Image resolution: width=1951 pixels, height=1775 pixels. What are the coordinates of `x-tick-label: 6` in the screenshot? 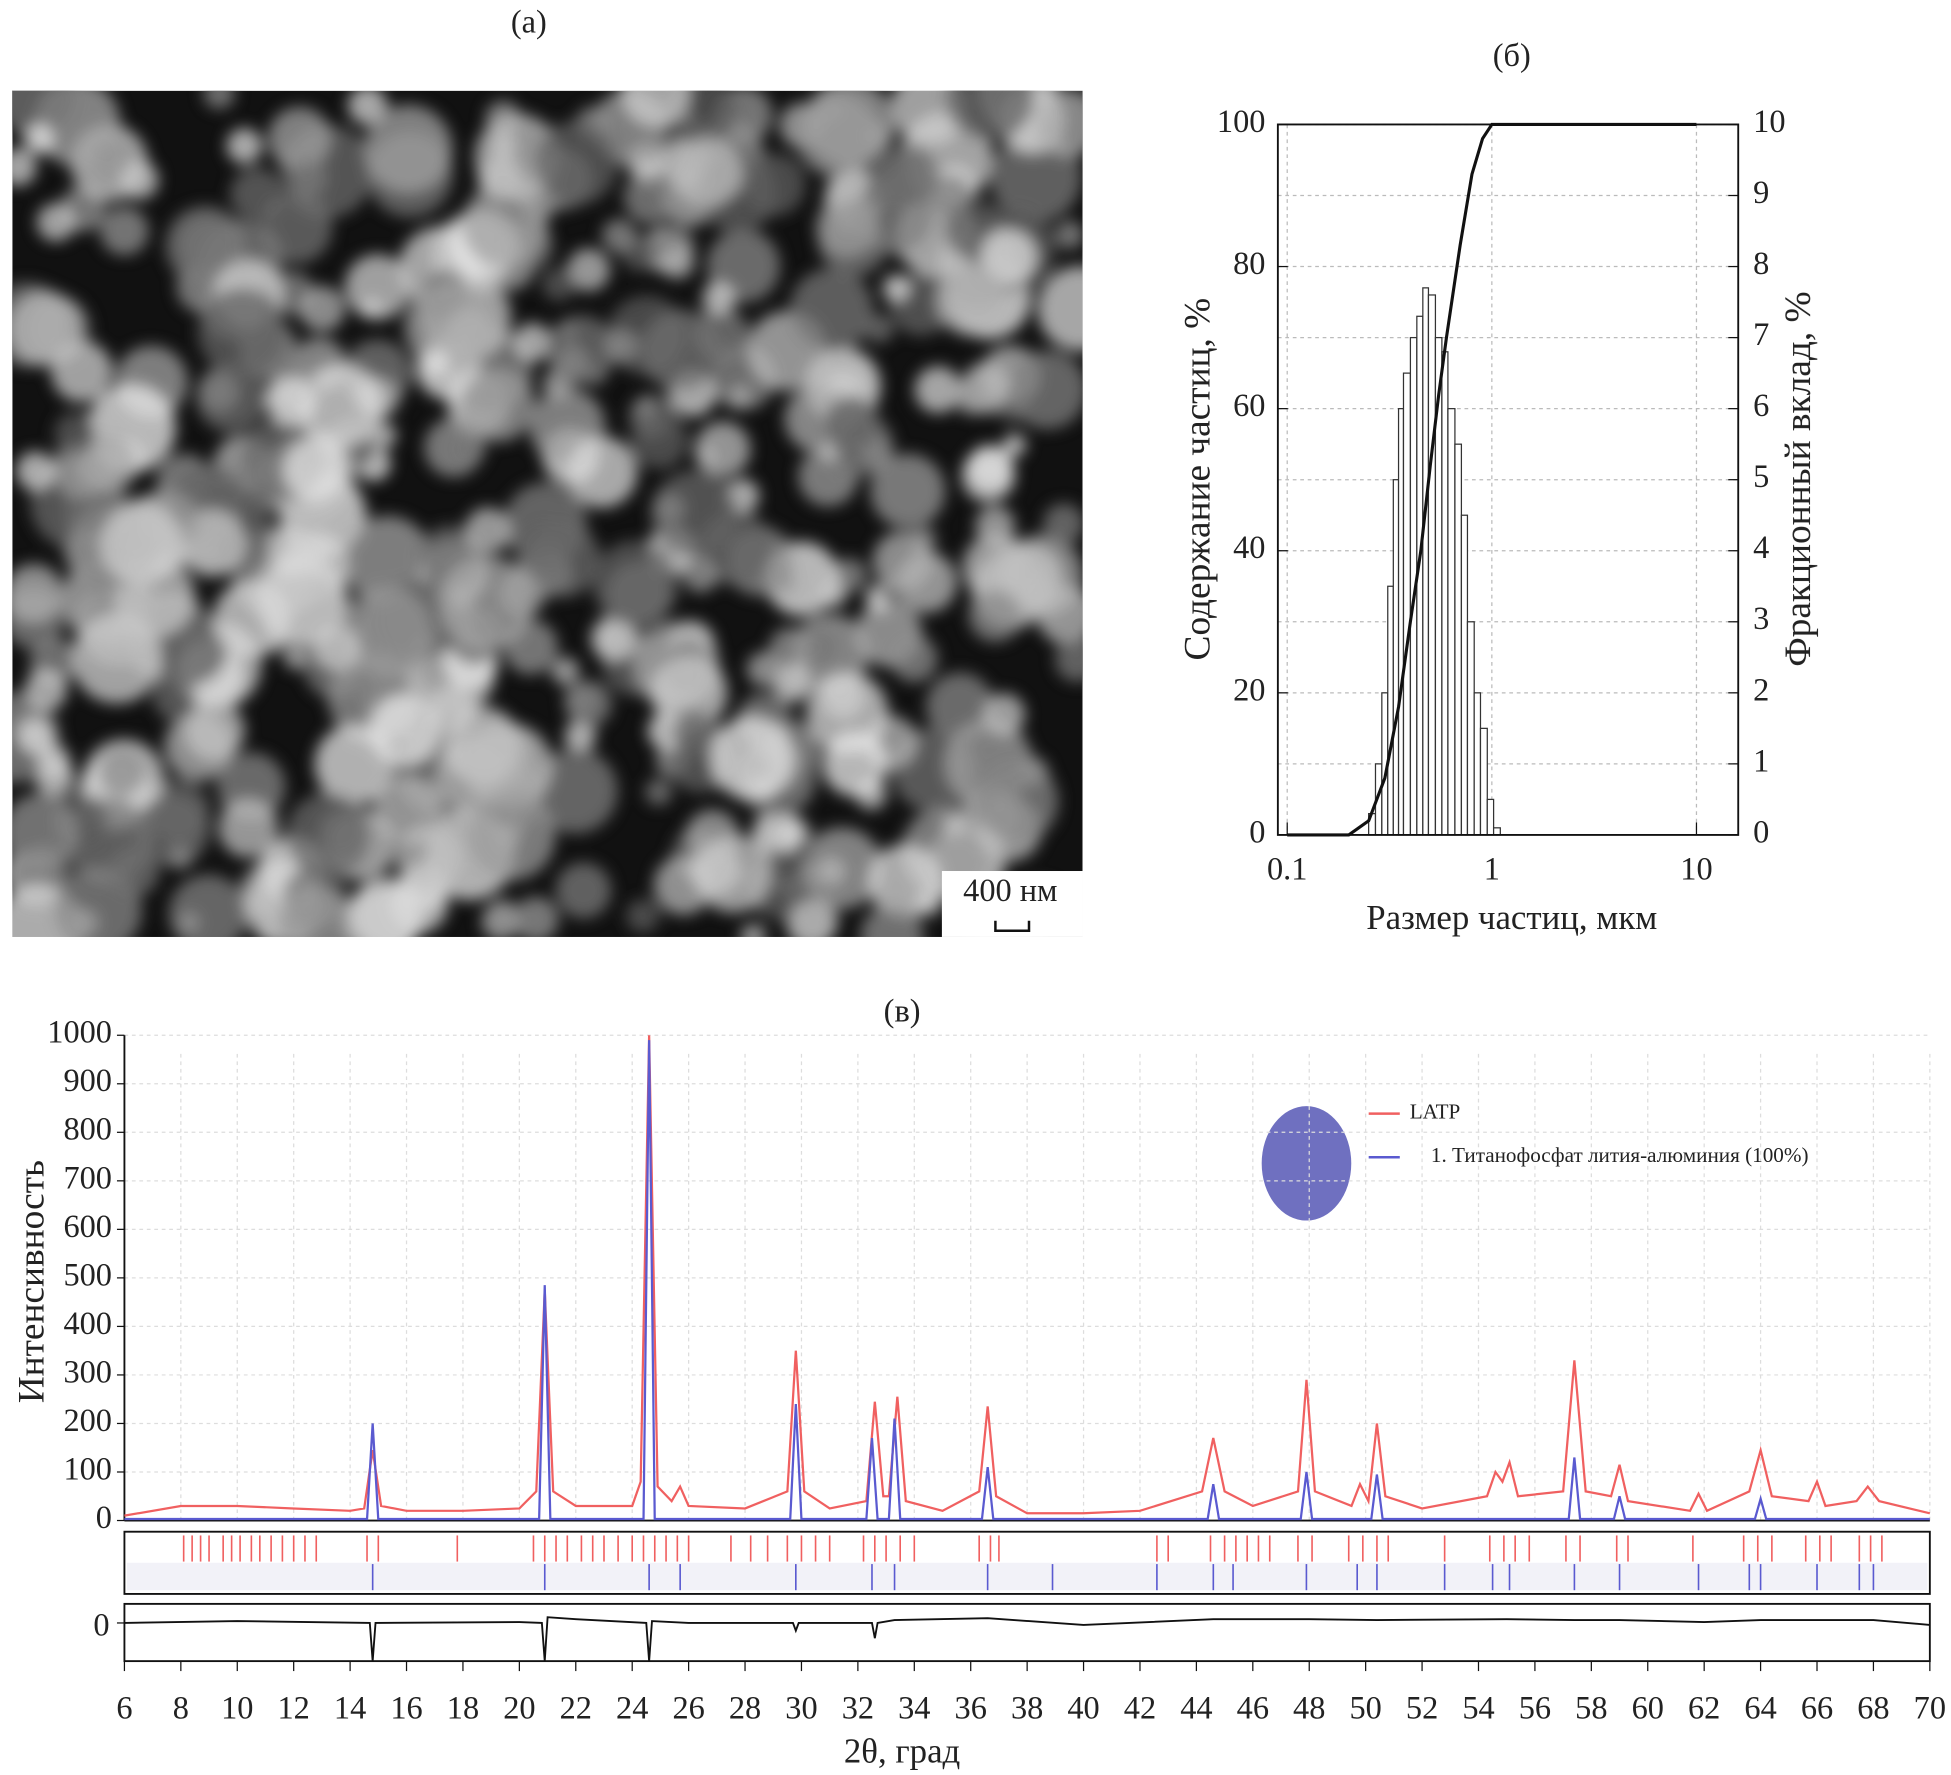 It's located at (124, 1707).